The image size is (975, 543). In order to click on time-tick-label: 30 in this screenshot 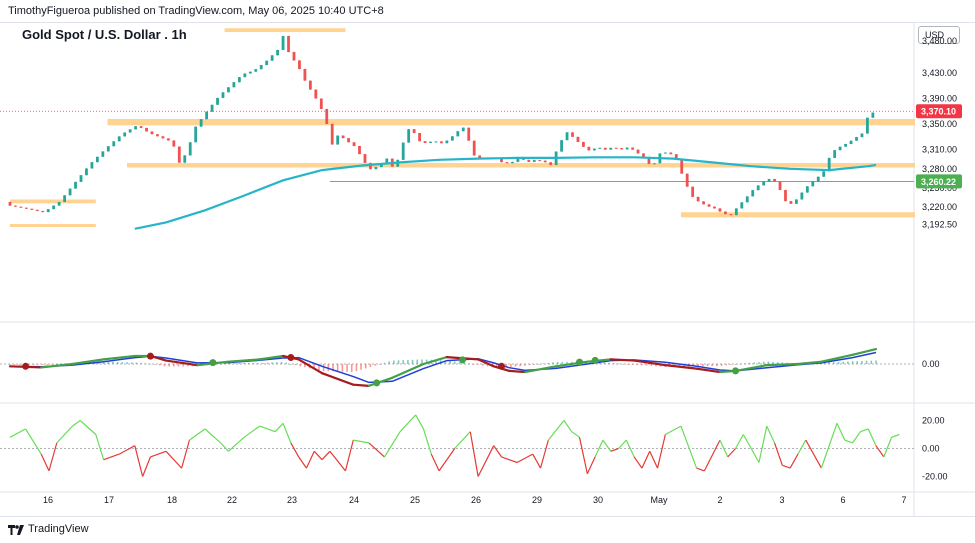, I will do `click(598, 500)`.